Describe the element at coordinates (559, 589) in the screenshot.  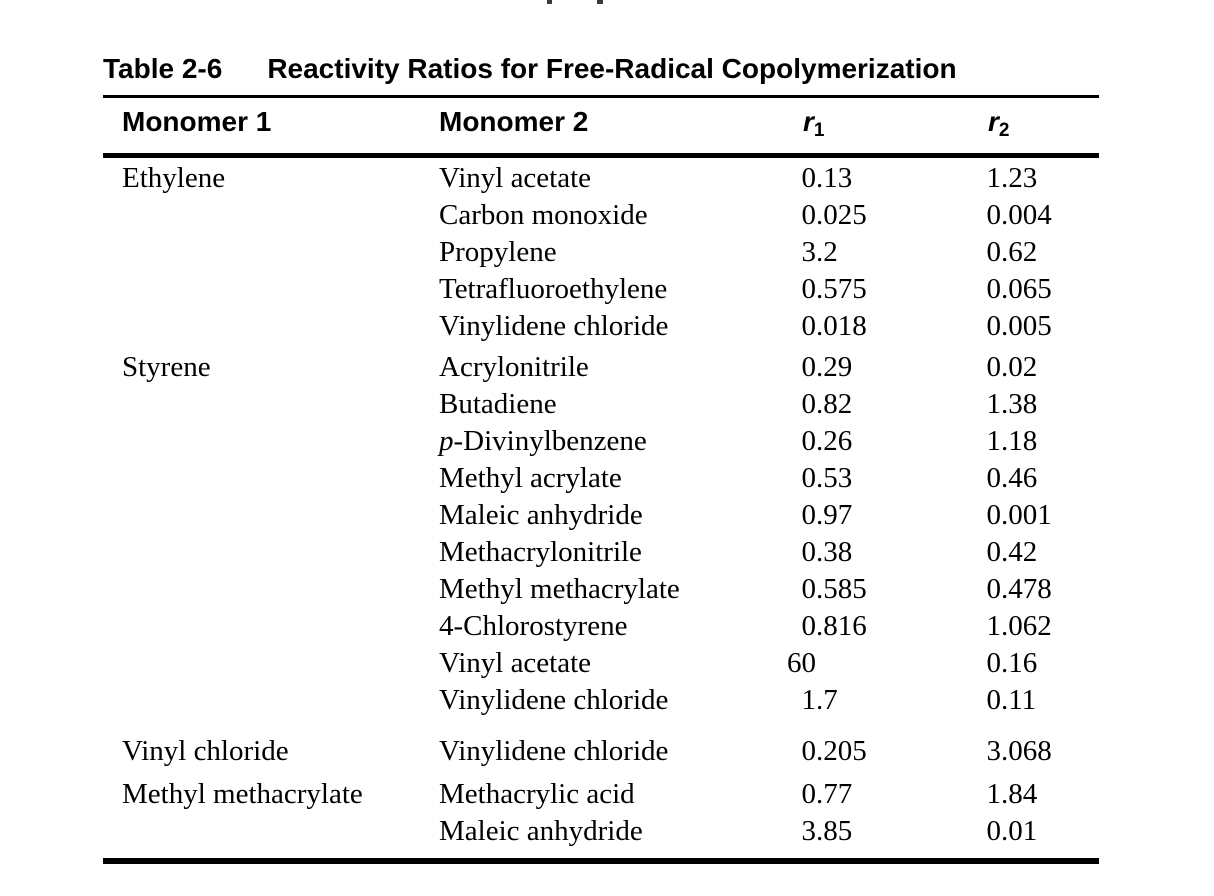
I see `monomer2-cell: Methyl methacrylate` at that location.